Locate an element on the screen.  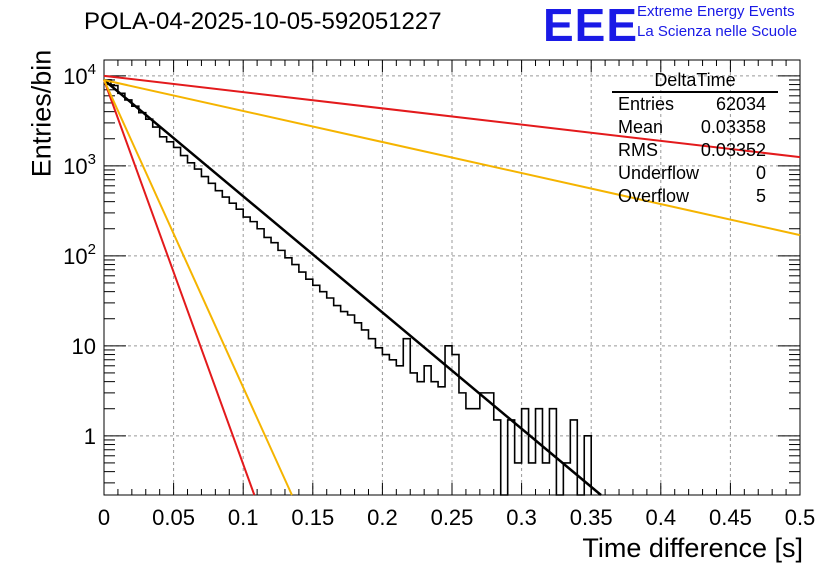
x-tick-label: 0 is located at coordinates (104, 517).